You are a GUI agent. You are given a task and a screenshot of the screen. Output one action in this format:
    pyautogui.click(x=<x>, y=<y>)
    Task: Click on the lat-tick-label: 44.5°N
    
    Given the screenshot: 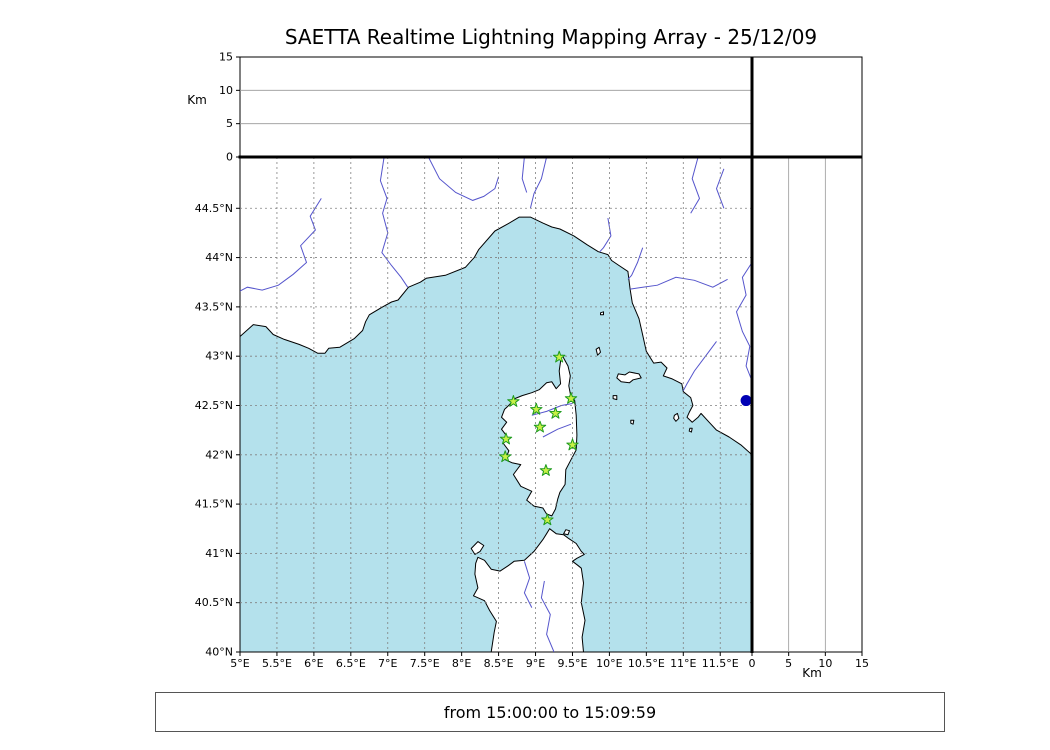 What is the action you would take?
    pyautogui.click(x=214, y=208)
    